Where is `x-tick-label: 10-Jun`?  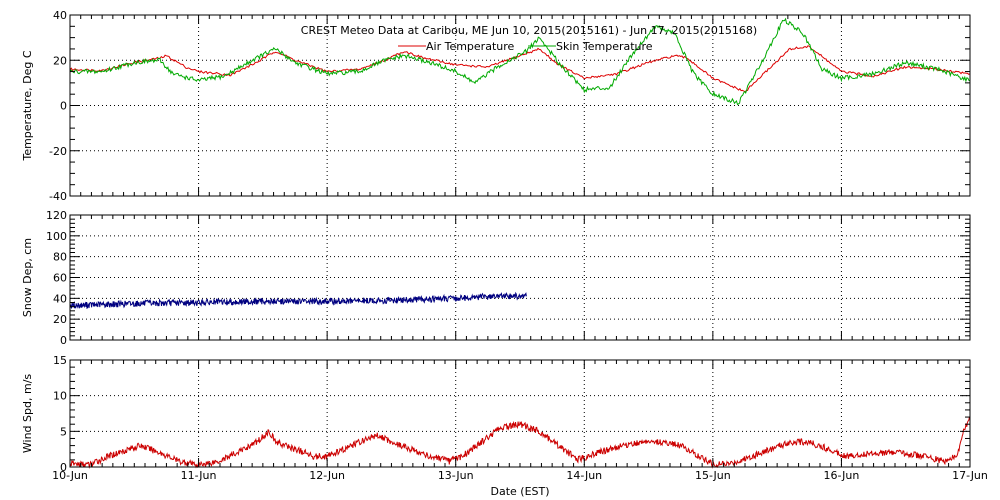
x-tick-label: 10-Jun is located at coordinates (70, 475).